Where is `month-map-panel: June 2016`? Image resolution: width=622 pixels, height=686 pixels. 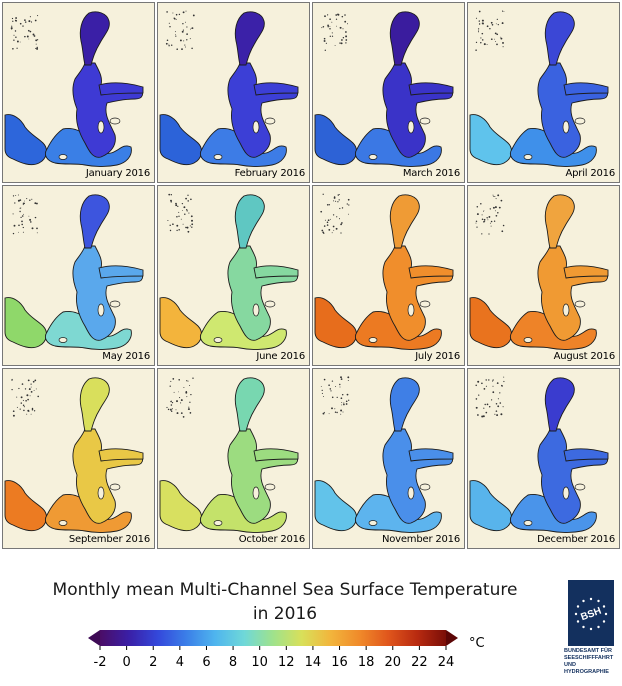
month-map-panel: June 2016 is located at coordinates (233, 275).